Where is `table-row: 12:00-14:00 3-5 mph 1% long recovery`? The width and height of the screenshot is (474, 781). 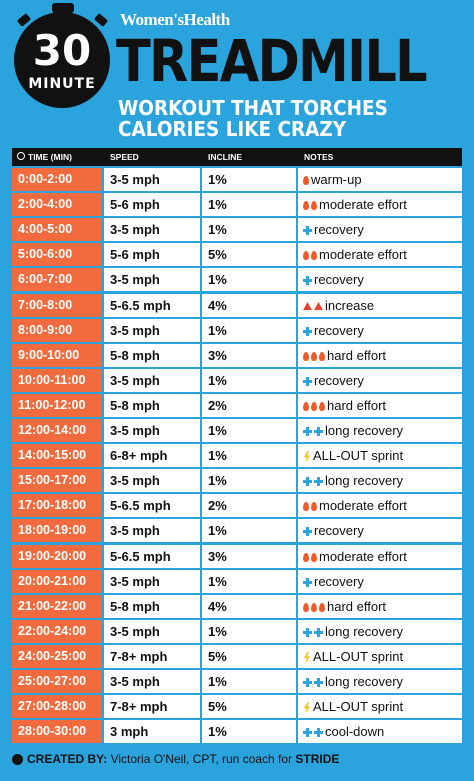 table-row: 12:00-14:00 3-5 mph 1% long recovery is located at coordinates (237, 430).